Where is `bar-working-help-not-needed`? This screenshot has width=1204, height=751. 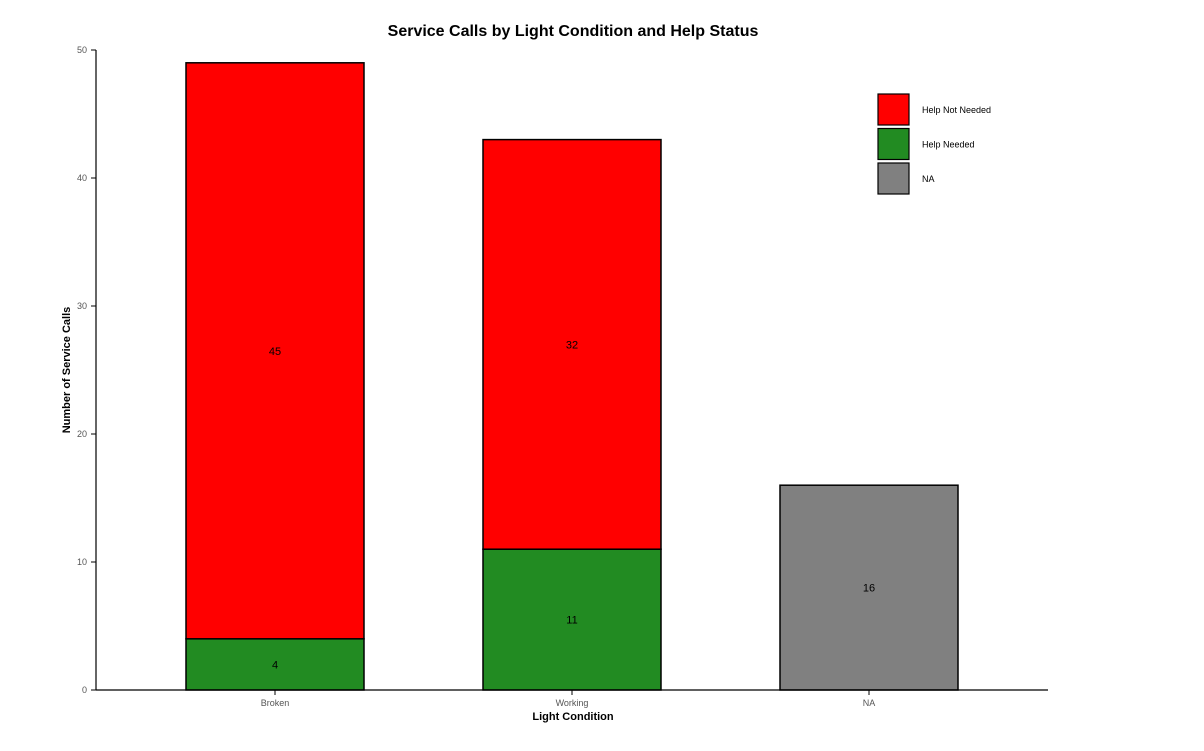 bar-working-help-not-needed is located at coordinates (572, 344).